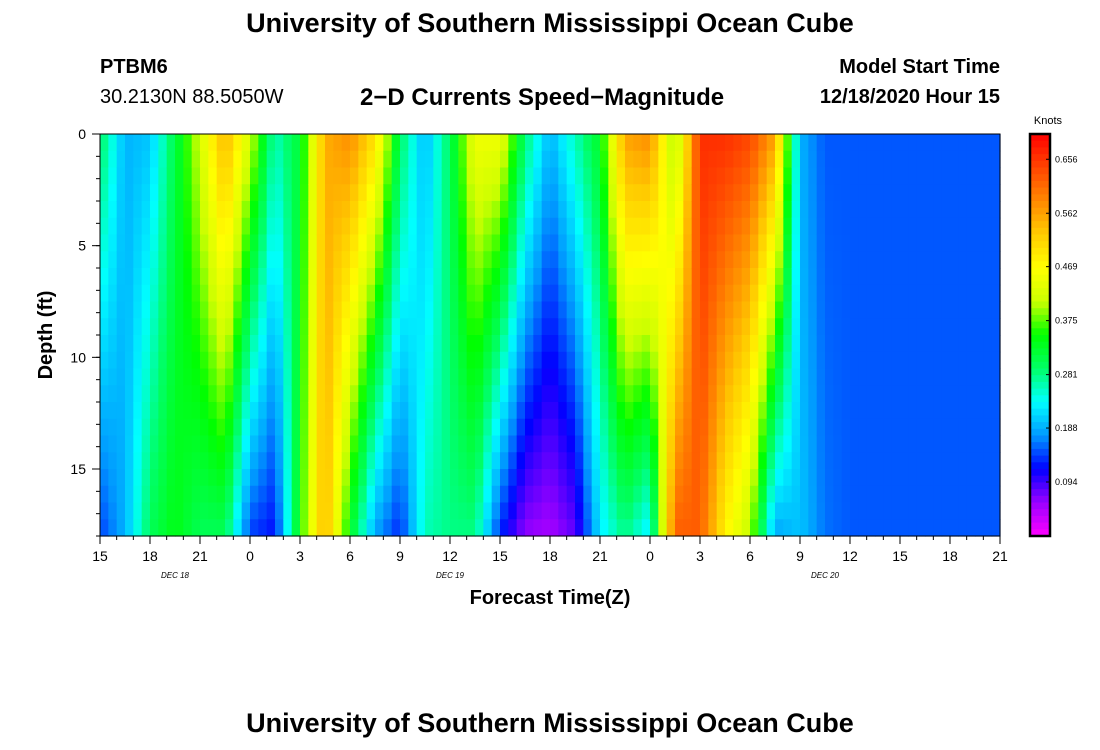 The width and height of the screenshot is (1100, 750). Describe the element at coordinates (100, 556) in the screenshot. I see `x-tick-label: 15` at that location.